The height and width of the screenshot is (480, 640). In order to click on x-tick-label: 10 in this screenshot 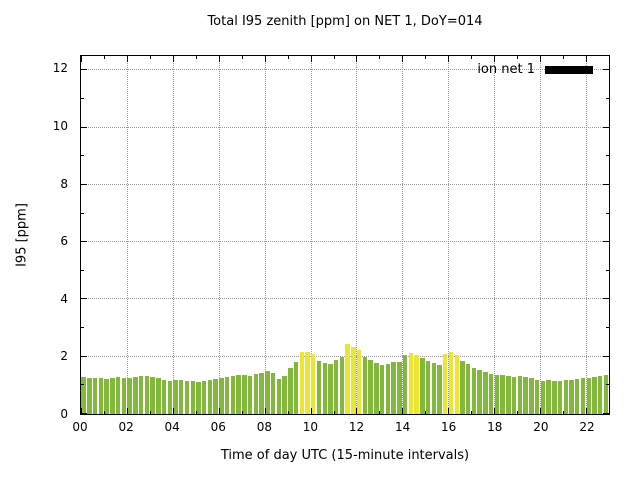, I will do `click(310, 427)`.